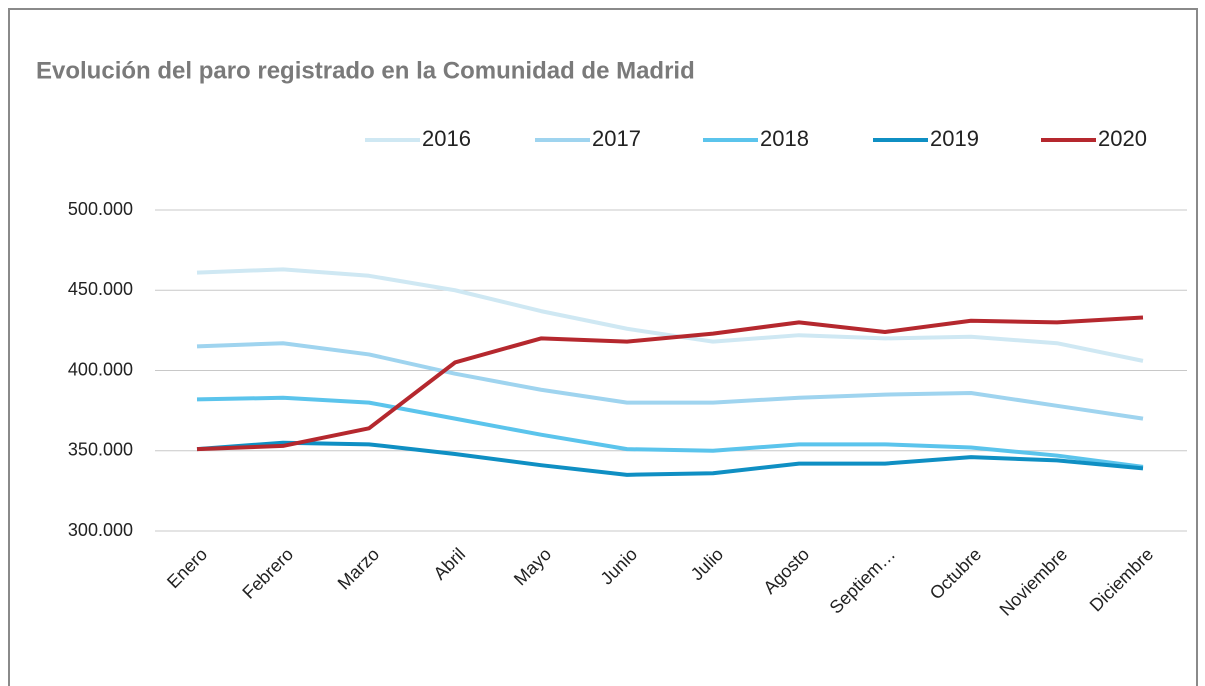  What do you see at coordinates (786, 571) in the screenshot?
I see `x-tick-label: Agosto` at bounding box center [786, 571].